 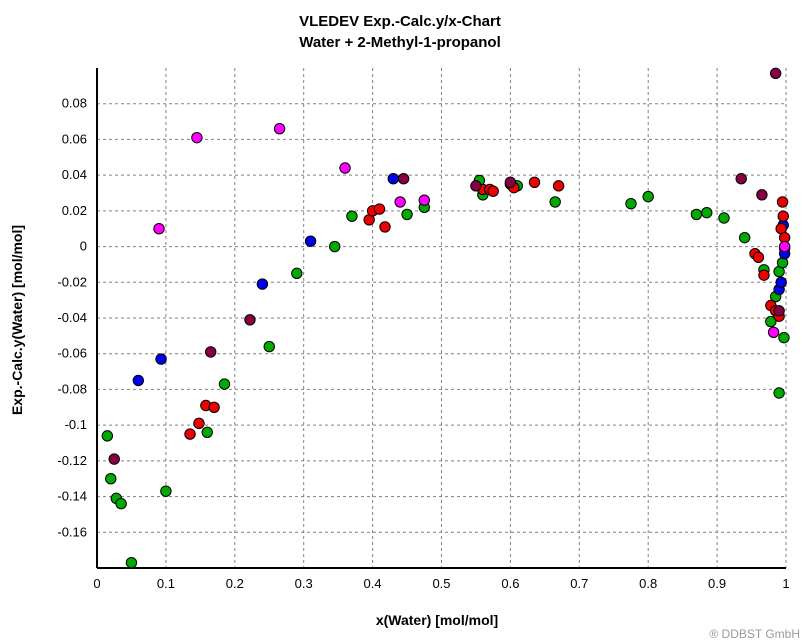 I want to click on y-tick-label: -0.1, so click(x=76, y=424).